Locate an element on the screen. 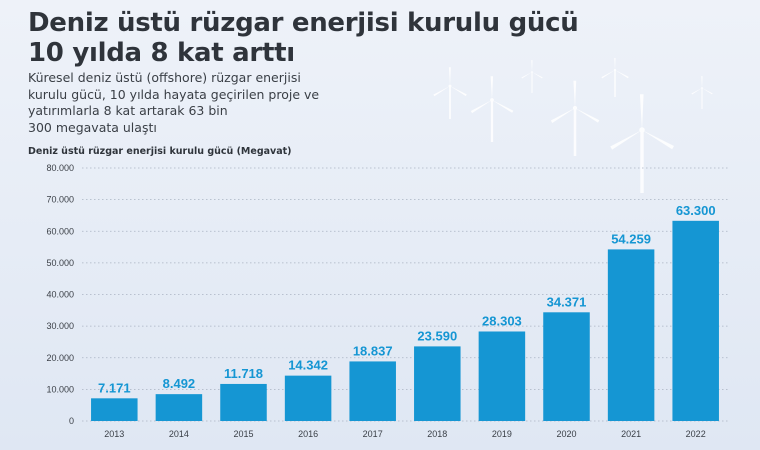 The image size is (760, 450). x-tick-label: 2013 is located at coordinates (114, 434).